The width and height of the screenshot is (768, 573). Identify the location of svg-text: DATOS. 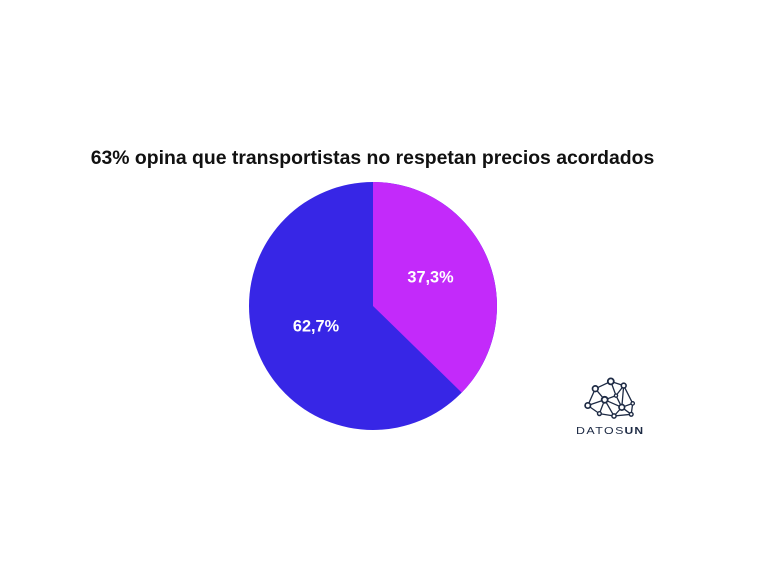
(600, 431).